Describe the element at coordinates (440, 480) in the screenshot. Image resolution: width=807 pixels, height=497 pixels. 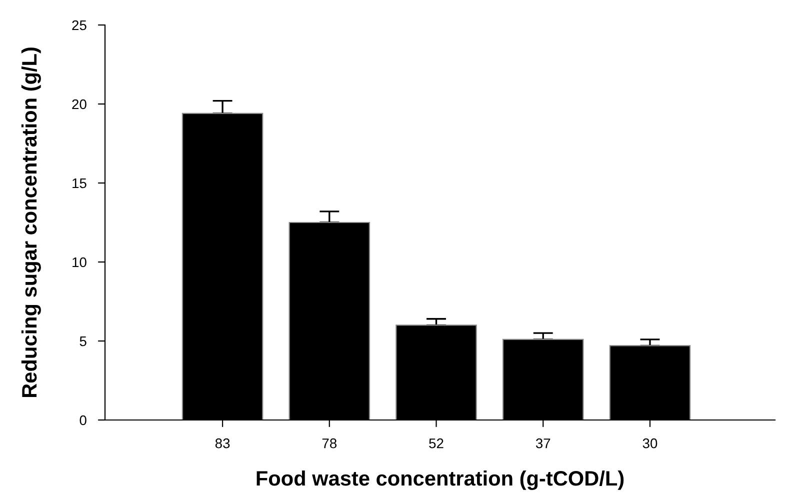
I see `x-axis-title: Food waste concentration (g-tCOD/L)` at that location.